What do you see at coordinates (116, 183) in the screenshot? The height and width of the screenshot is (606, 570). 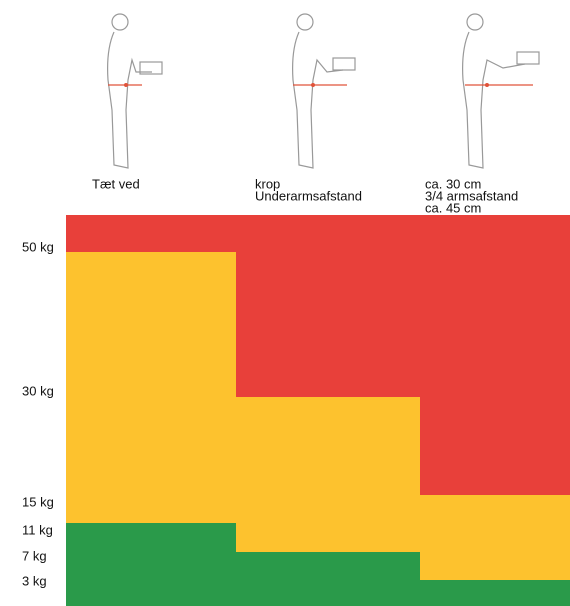 I see `column-label: Tæt ved` at bounding box center [116, 183].